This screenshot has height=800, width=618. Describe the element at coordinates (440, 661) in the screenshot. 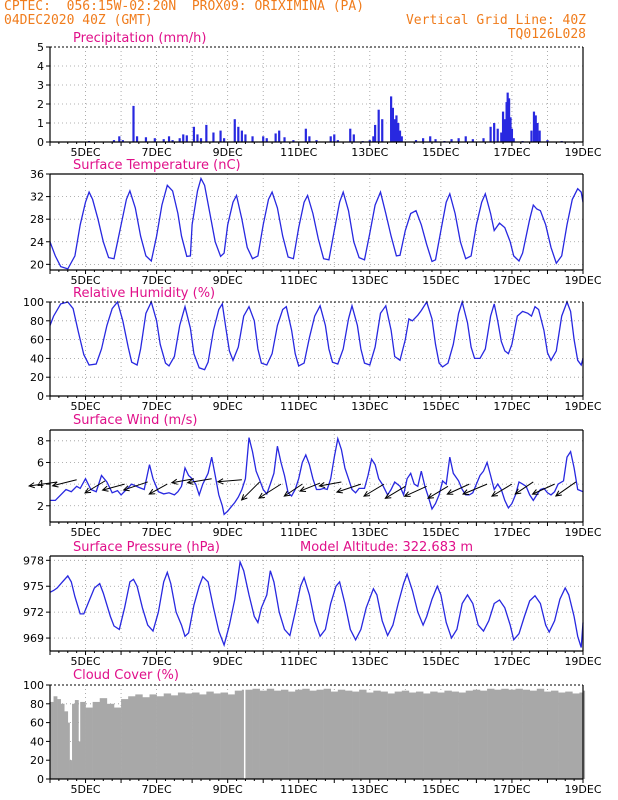

I see `pressure-xtick-label: 15DEC` at that location.